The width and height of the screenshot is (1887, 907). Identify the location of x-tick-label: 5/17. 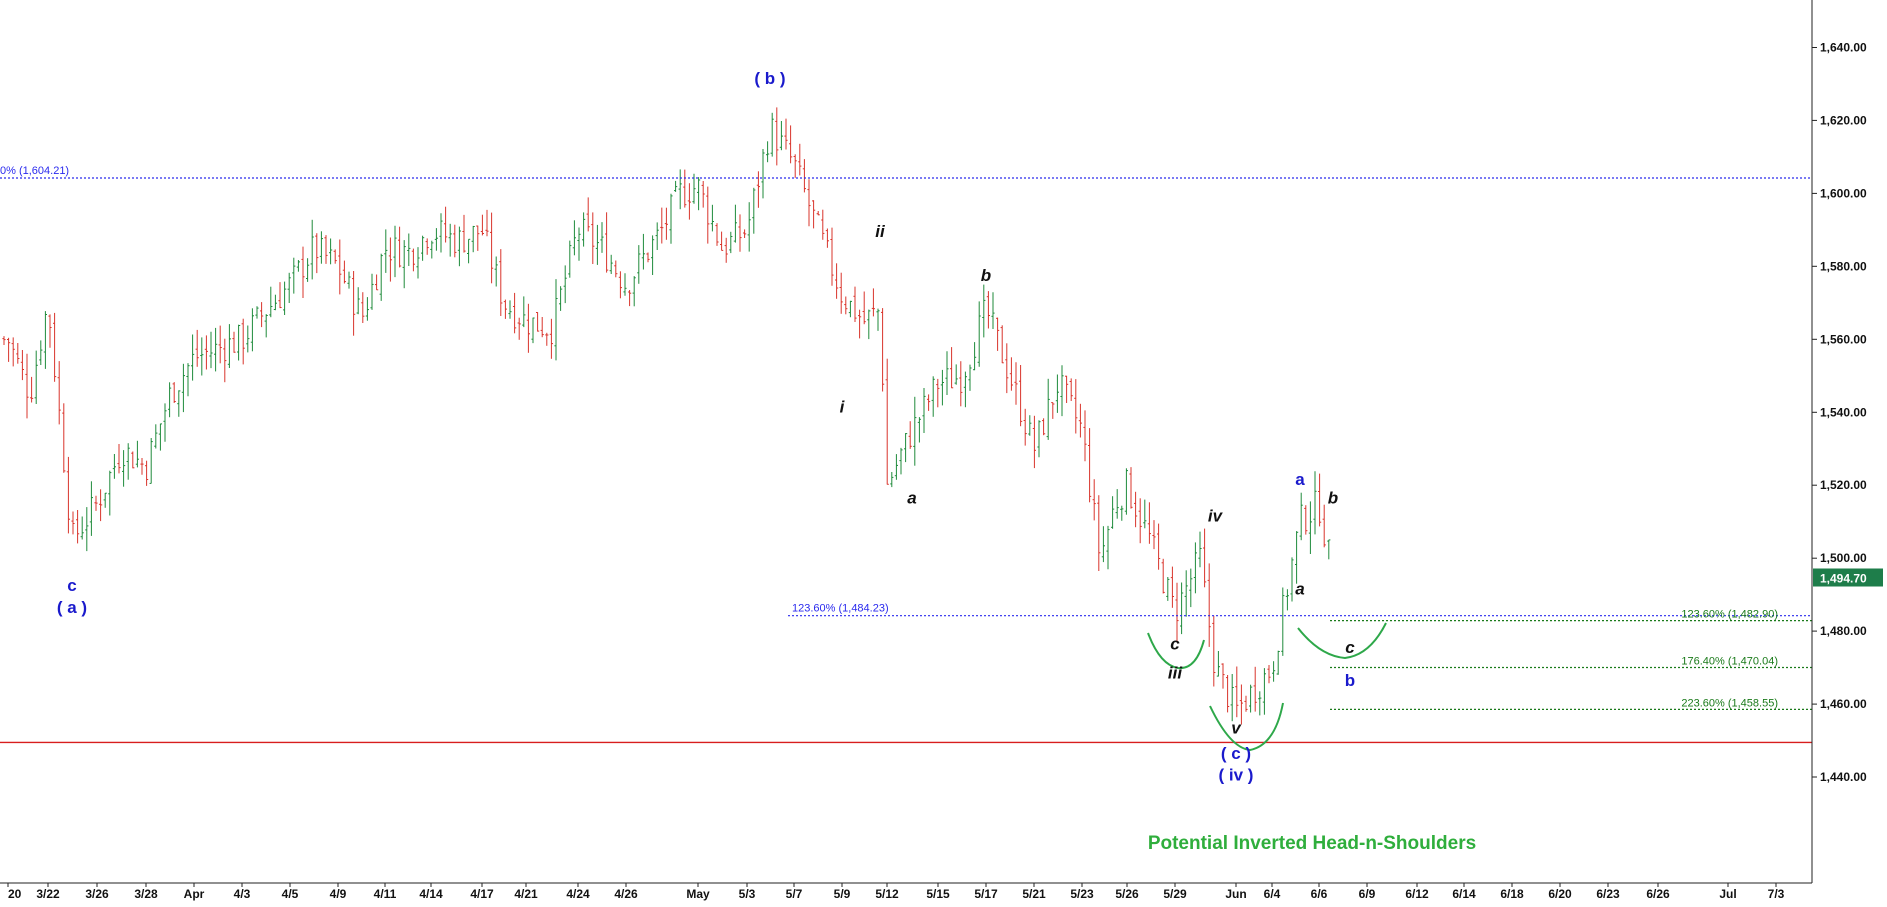
(986, 894).